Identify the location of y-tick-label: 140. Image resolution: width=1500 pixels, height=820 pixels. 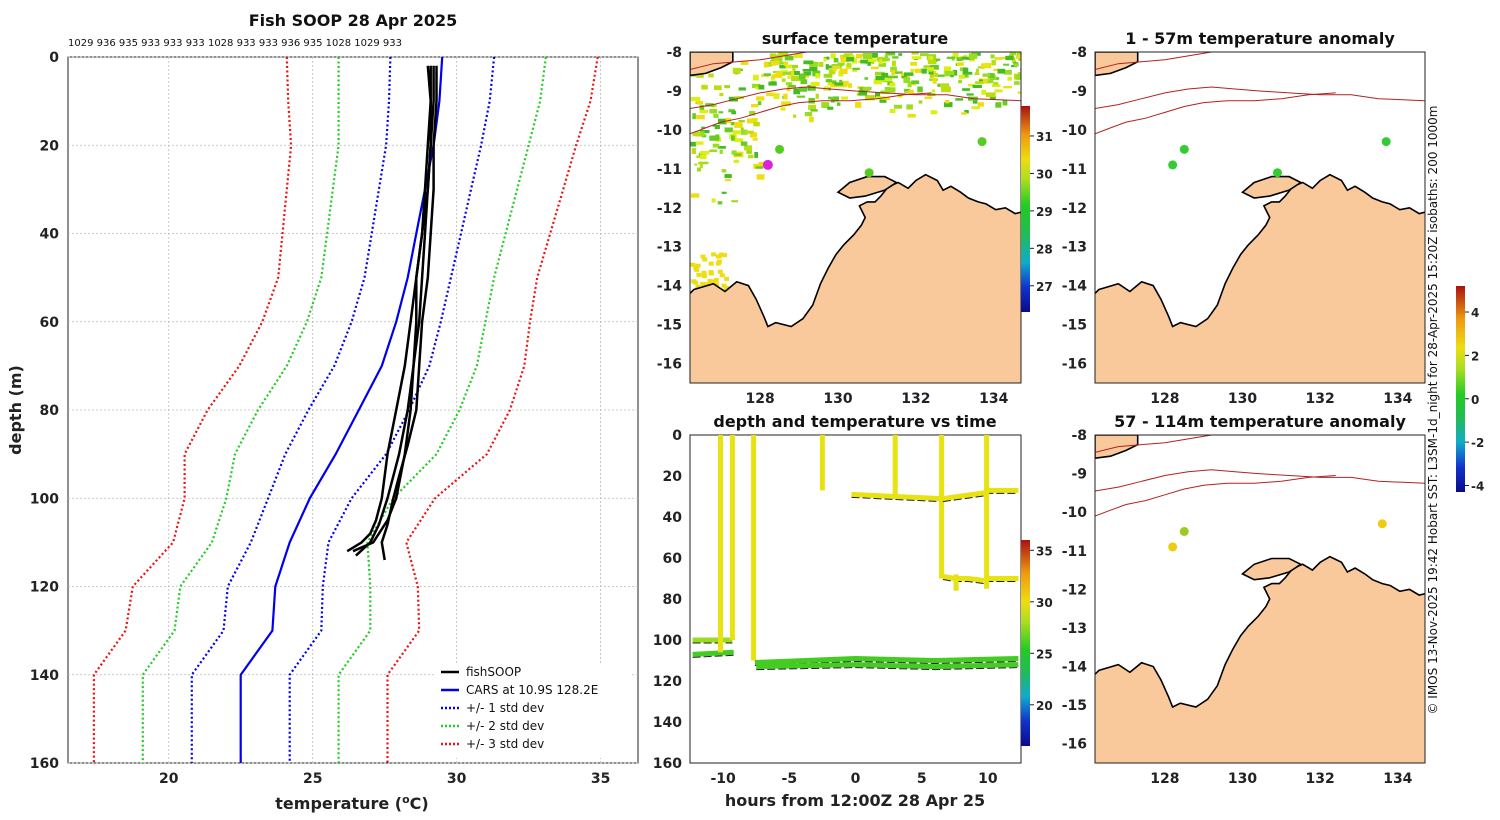
(44, 676).